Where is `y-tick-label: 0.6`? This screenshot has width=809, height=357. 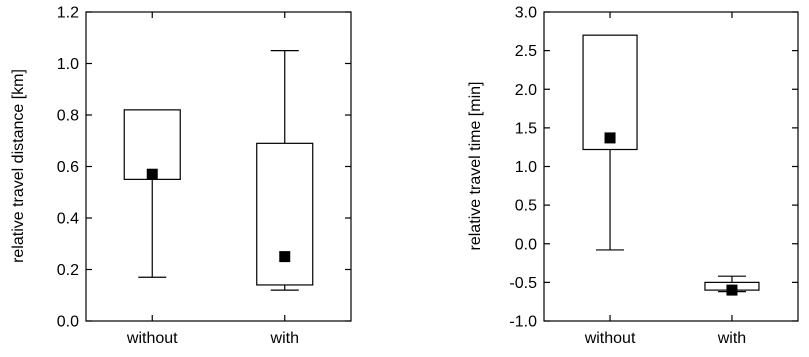 y-tick-label: 0.6 is located at coordinates (68, 167).